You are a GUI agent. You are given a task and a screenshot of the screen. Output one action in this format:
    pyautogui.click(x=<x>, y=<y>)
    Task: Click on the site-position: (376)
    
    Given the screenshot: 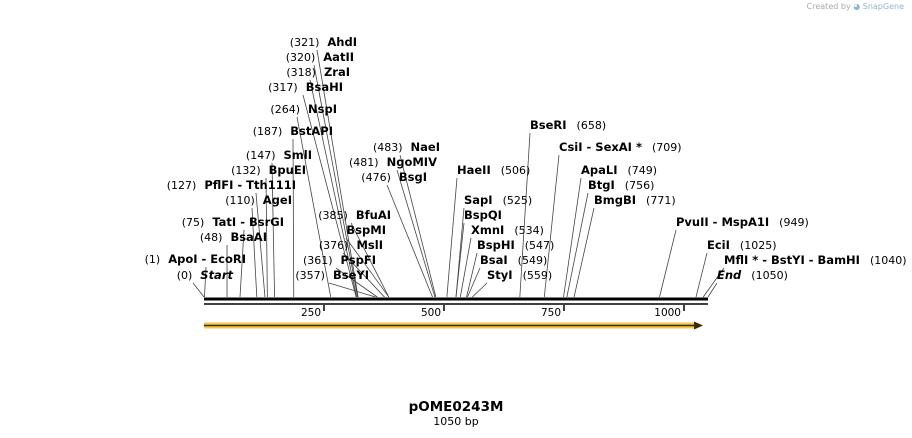 What is the action you would take?
    pyautogui.click(x=334, y=245)
    